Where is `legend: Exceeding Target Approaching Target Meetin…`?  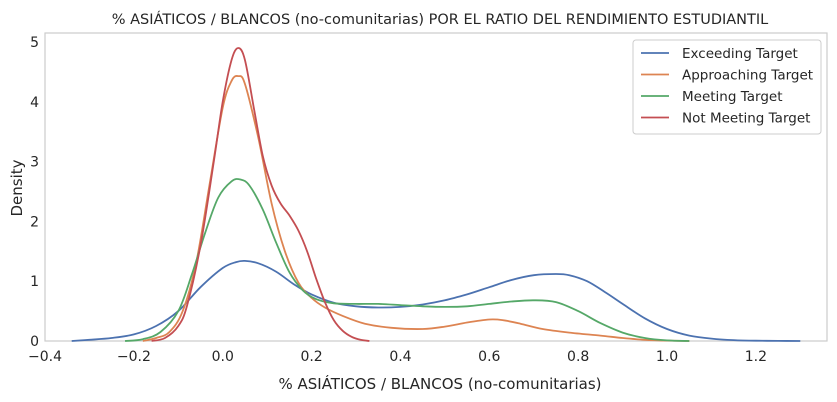 legend: Exceeding Target Approaching Target Meetin… is located at coordinates (727, 87).